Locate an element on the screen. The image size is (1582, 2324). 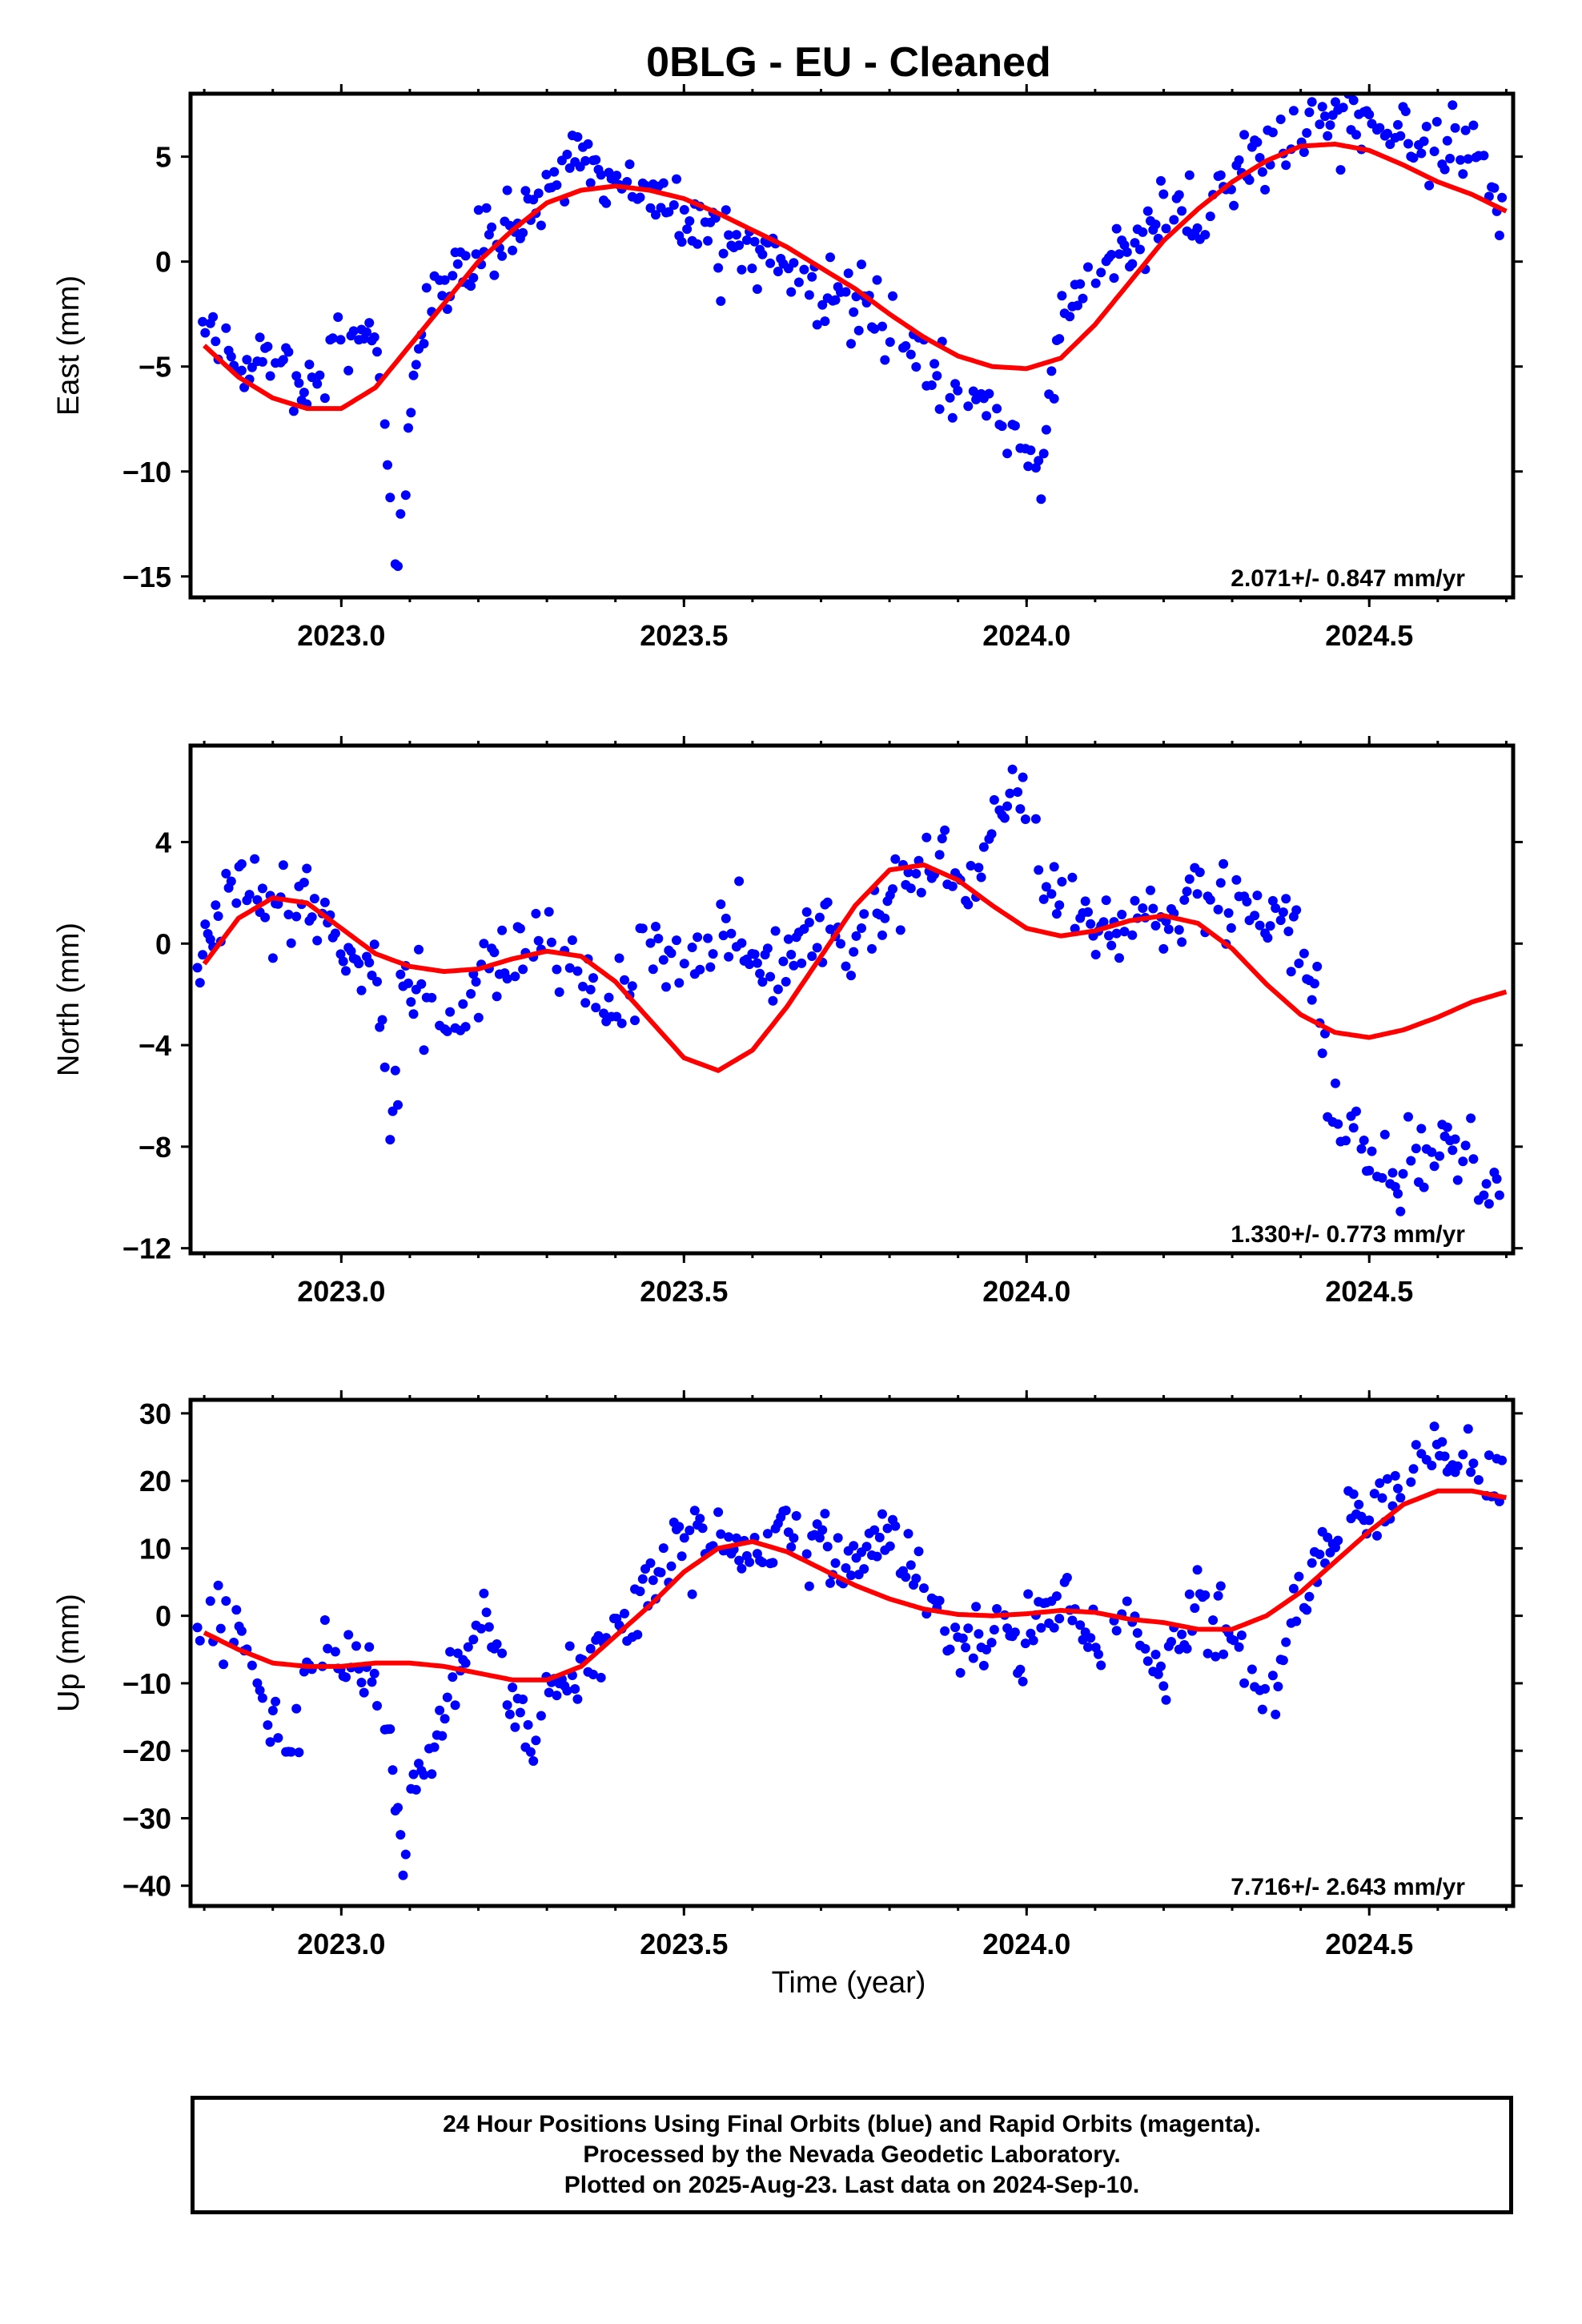
y-tick-label: −30 is located at coordinates (146, 1819).